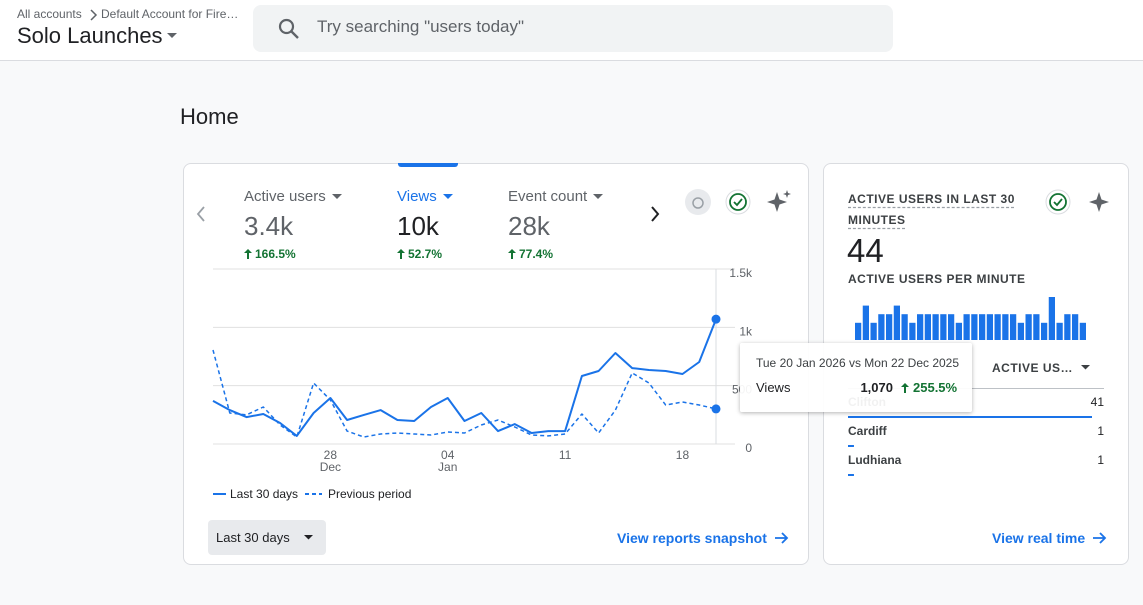  I want to click on tooltip-change-value: 255.5%, so click(935, 387).